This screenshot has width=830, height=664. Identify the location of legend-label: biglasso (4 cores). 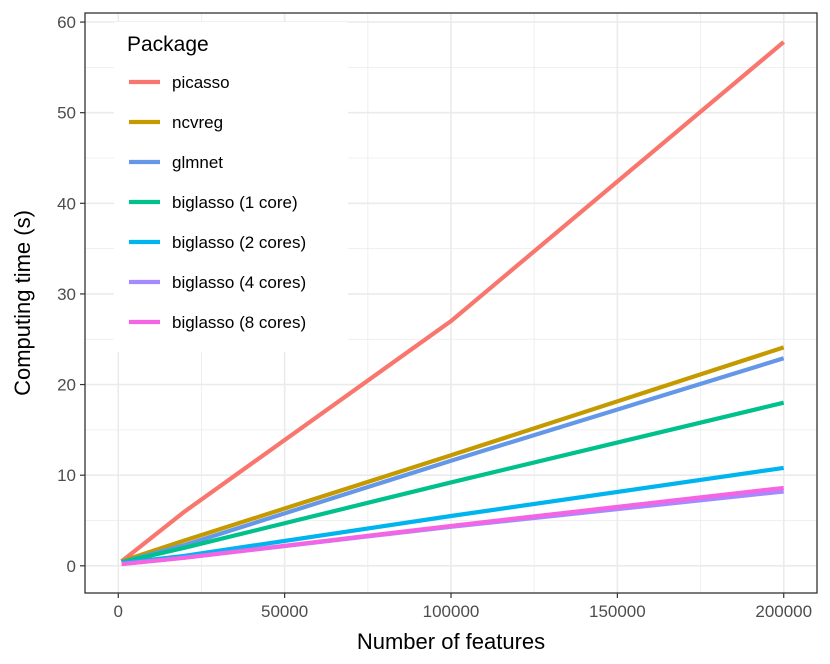
(239, 282).